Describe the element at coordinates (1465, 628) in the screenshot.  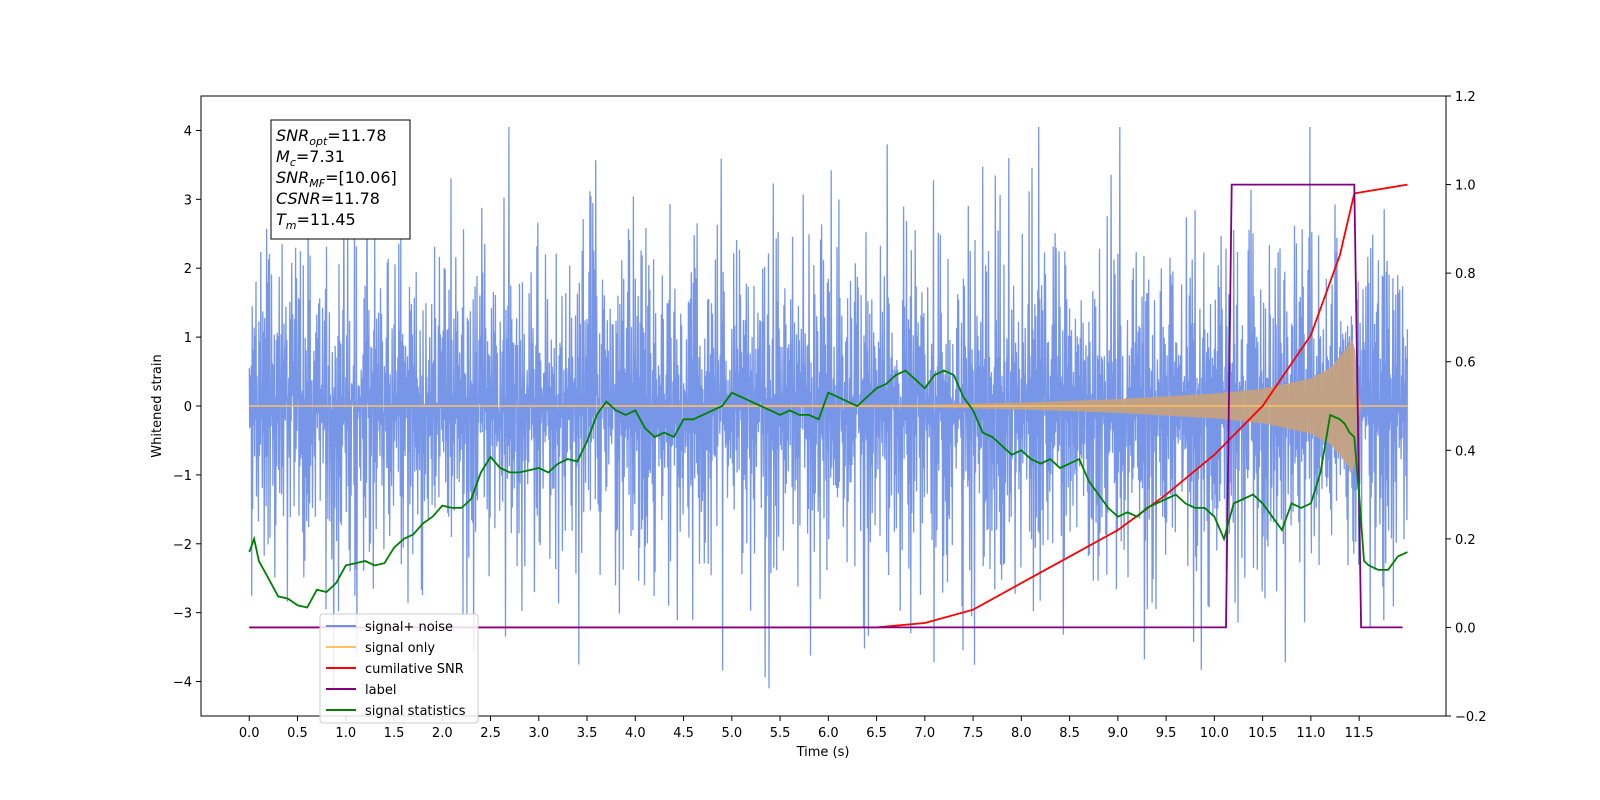
I see `y-right-tick-label: 0.0` at that location.